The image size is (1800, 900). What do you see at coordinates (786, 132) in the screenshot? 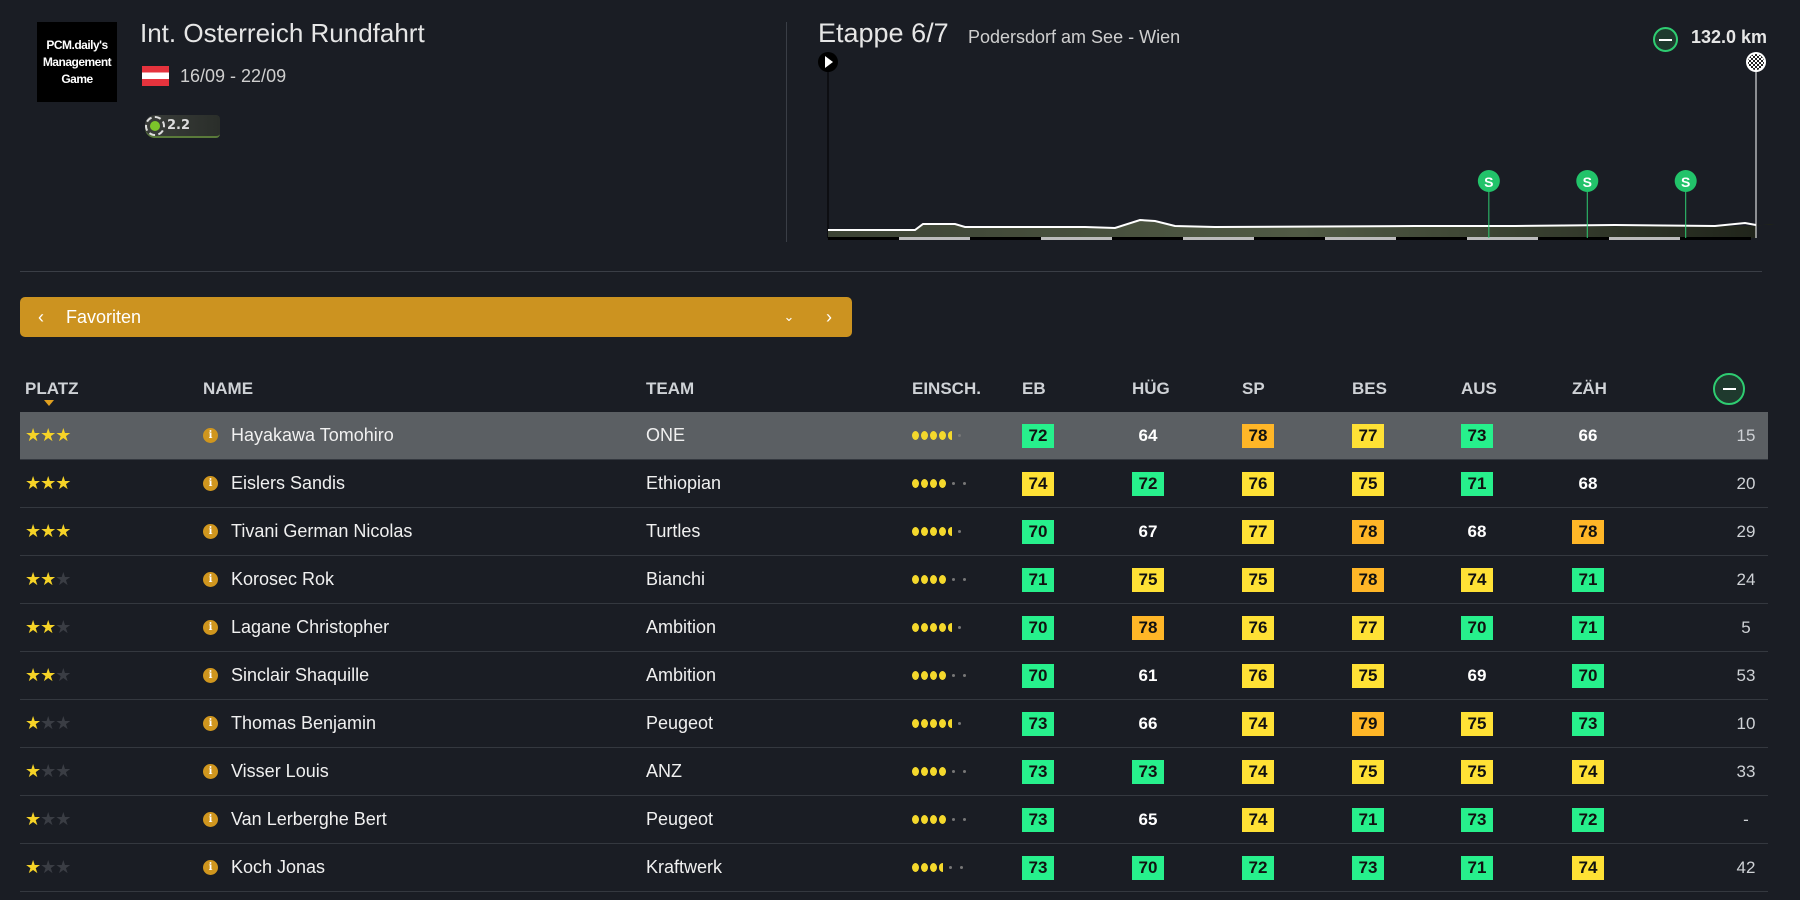
I see `header-divider` at bounding box center [786, 132].